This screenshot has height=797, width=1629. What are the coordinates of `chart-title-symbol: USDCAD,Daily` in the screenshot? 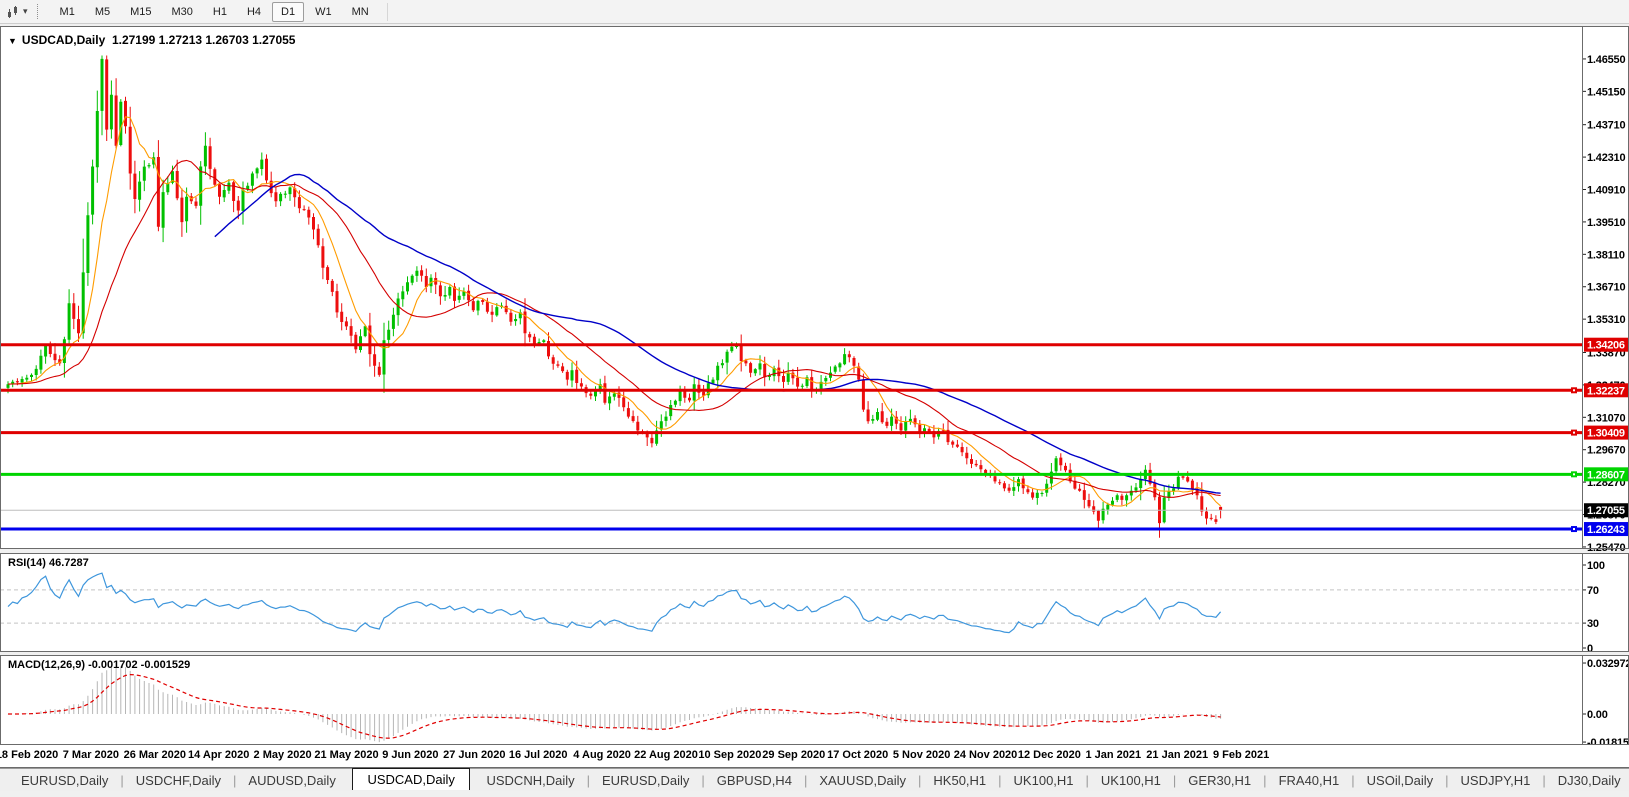 It's located at (63, 40).